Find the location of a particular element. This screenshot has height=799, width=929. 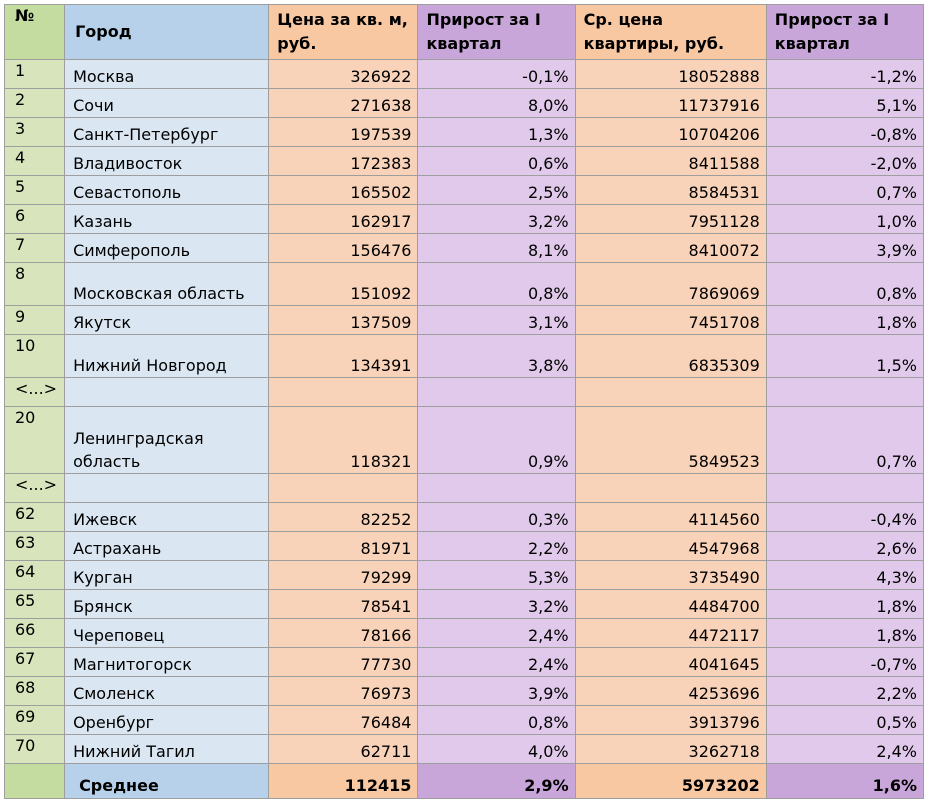

row-avg-price: 11737916 is located at coordinates (670, 103).